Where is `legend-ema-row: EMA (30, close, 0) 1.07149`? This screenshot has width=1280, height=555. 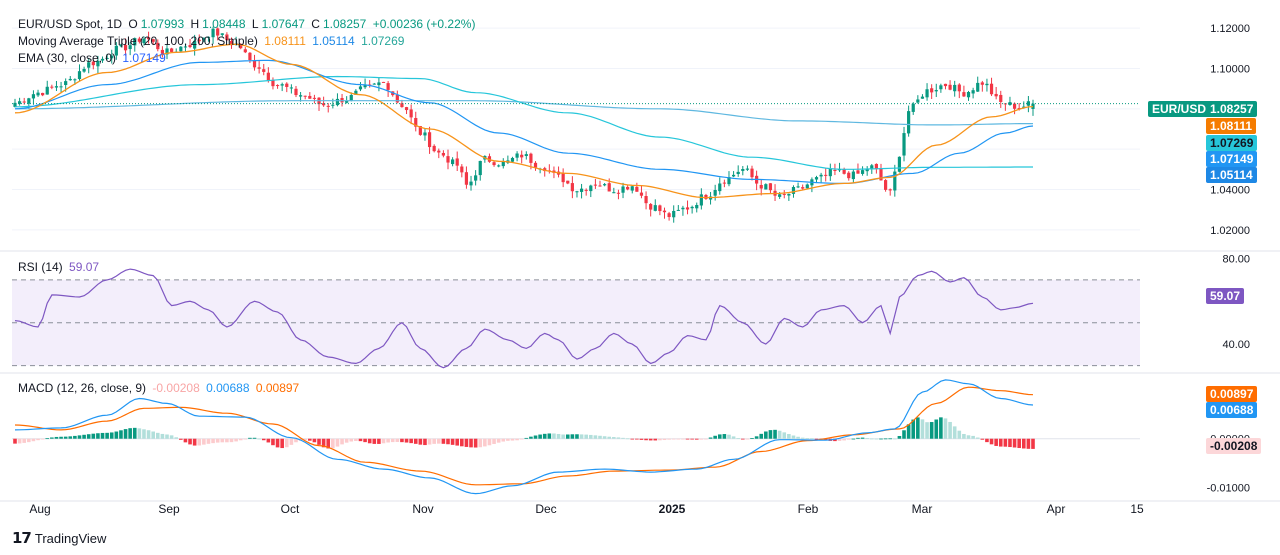 legend-ema-row: EMA (30, close, 0) 1.07149 is located at coordinates (93, 58).